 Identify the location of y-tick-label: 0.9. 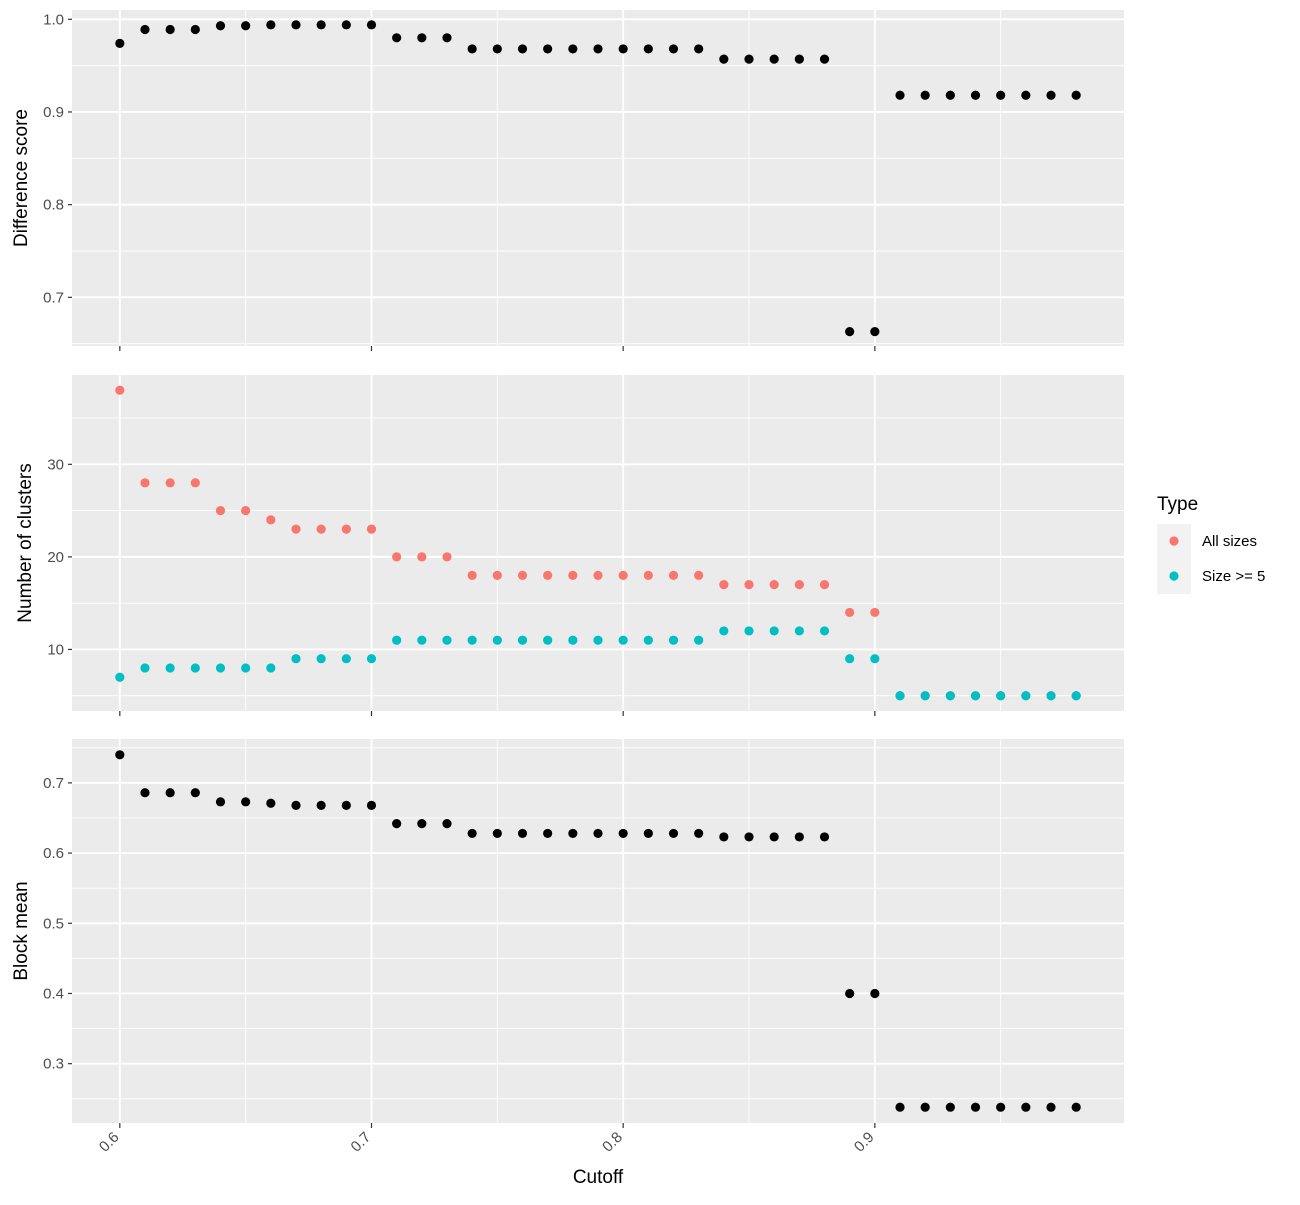
(53, 112).